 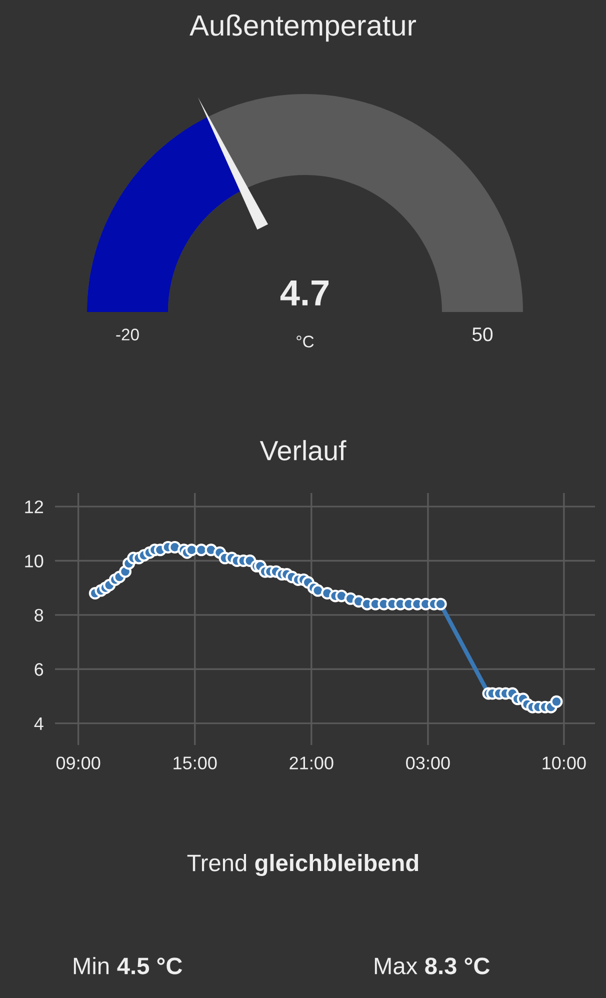 I want to click on text: Außentemperatur, so click(x=303, y=28).